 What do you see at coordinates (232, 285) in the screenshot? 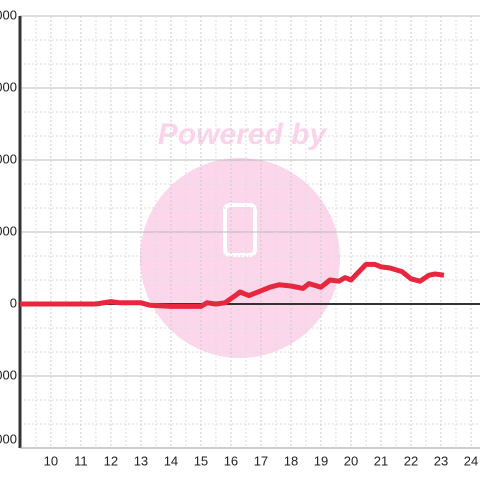
I see `data-line` at bounding box center [232, 285].